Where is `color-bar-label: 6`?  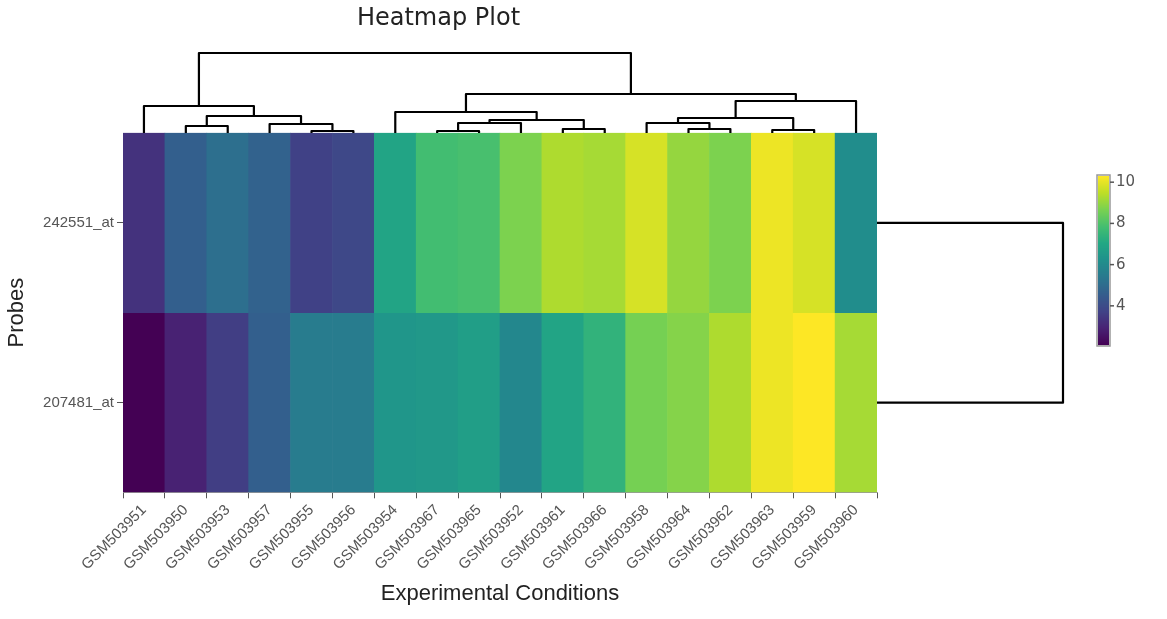
color-bar-label: 6 is located at coordinates (1121, 263).